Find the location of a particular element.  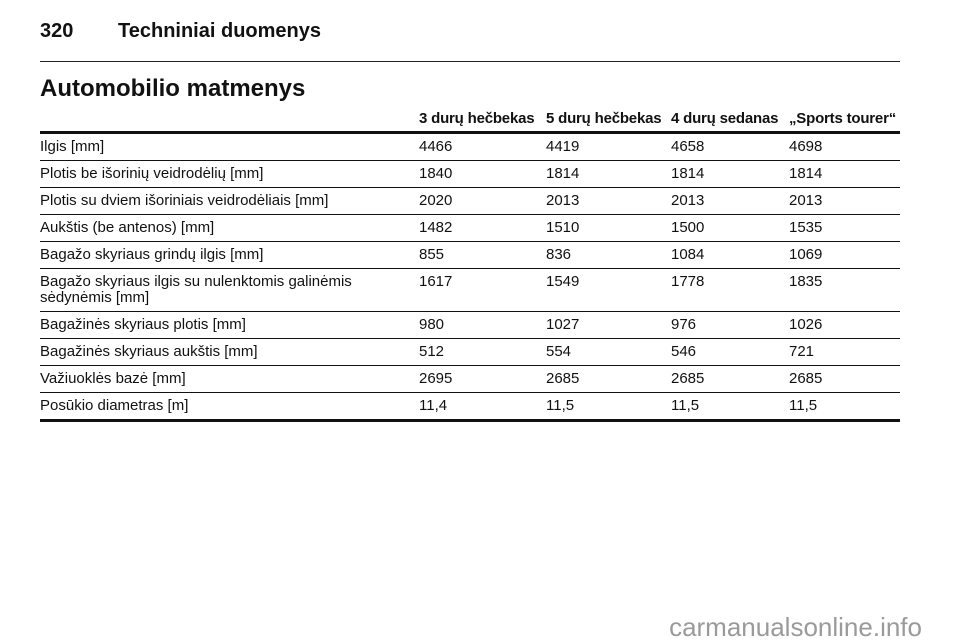

cell-value: 4658 is located at coordinates (730, 146).